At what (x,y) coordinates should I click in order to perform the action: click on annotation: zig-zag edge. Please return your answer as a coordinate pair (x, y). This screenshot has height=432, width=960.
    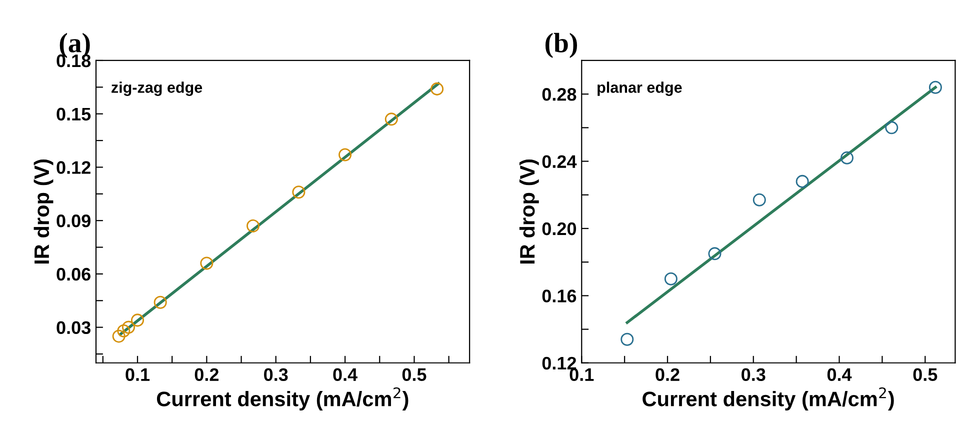
    Looking at the image, I should click on (157, 89).